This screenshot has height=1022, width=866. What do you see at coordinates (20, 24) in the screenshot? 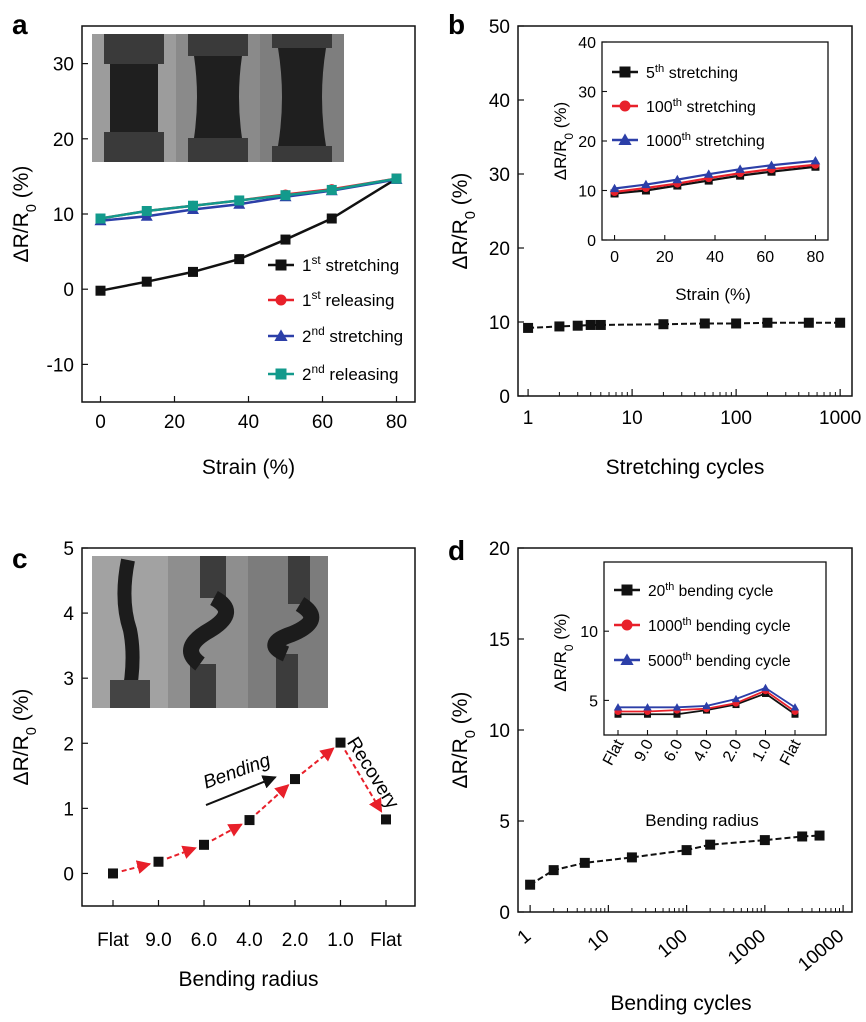
I see `panel-label-a: a` at bounding box center [20, 24].